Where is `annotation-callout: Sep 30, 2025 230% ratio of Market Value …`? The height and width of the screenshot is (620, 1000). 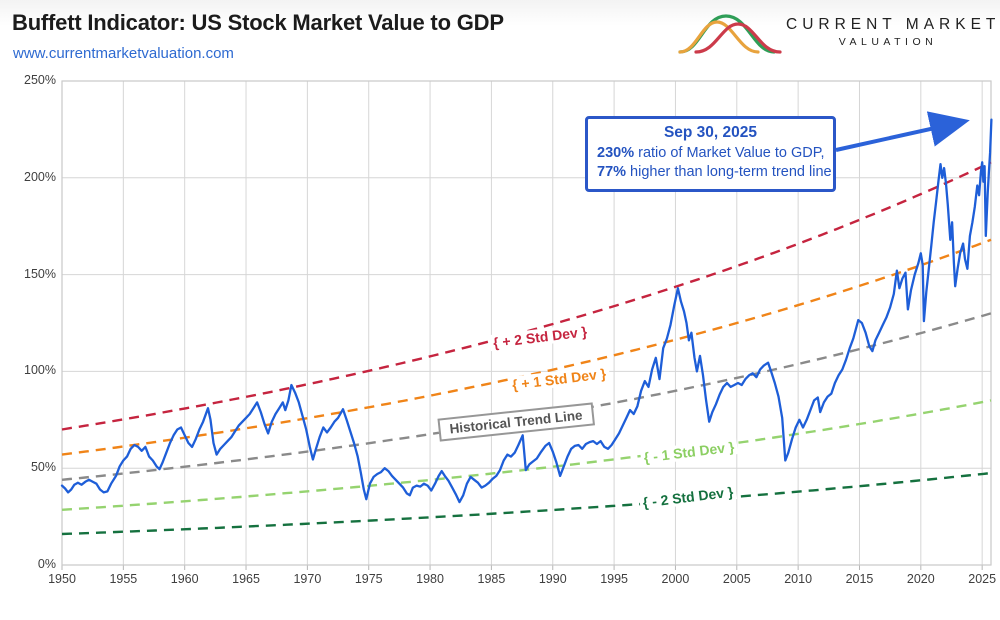
annotation-callout: Sep 30, 2025 230% ratio of Market Value … is located at coordinates (710, 154).